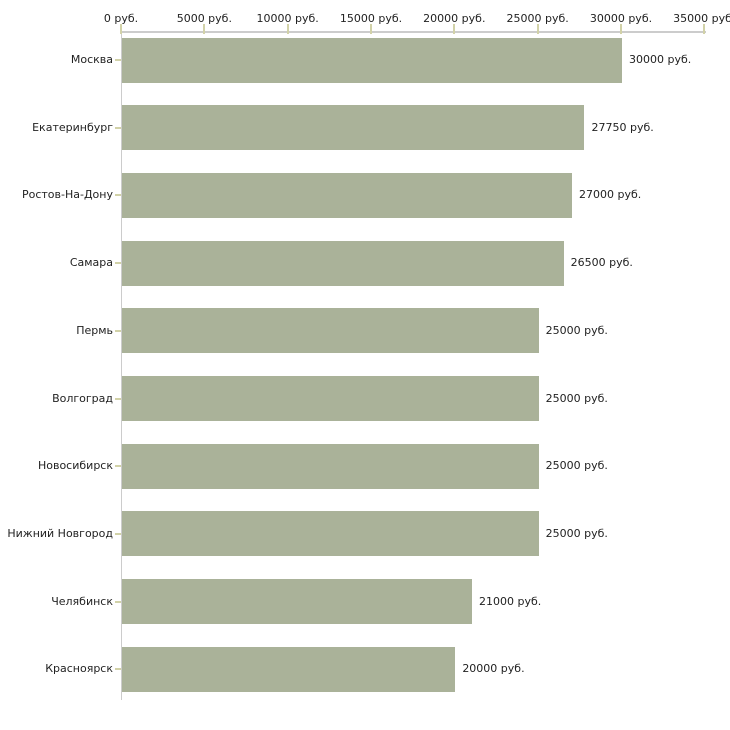 This screenshot has height=730, width=730. What do you see at coordinates (287, 18) in the screenshot?
I see `x-tick-label: 10000 руб.` at bounding box center [287, 18].